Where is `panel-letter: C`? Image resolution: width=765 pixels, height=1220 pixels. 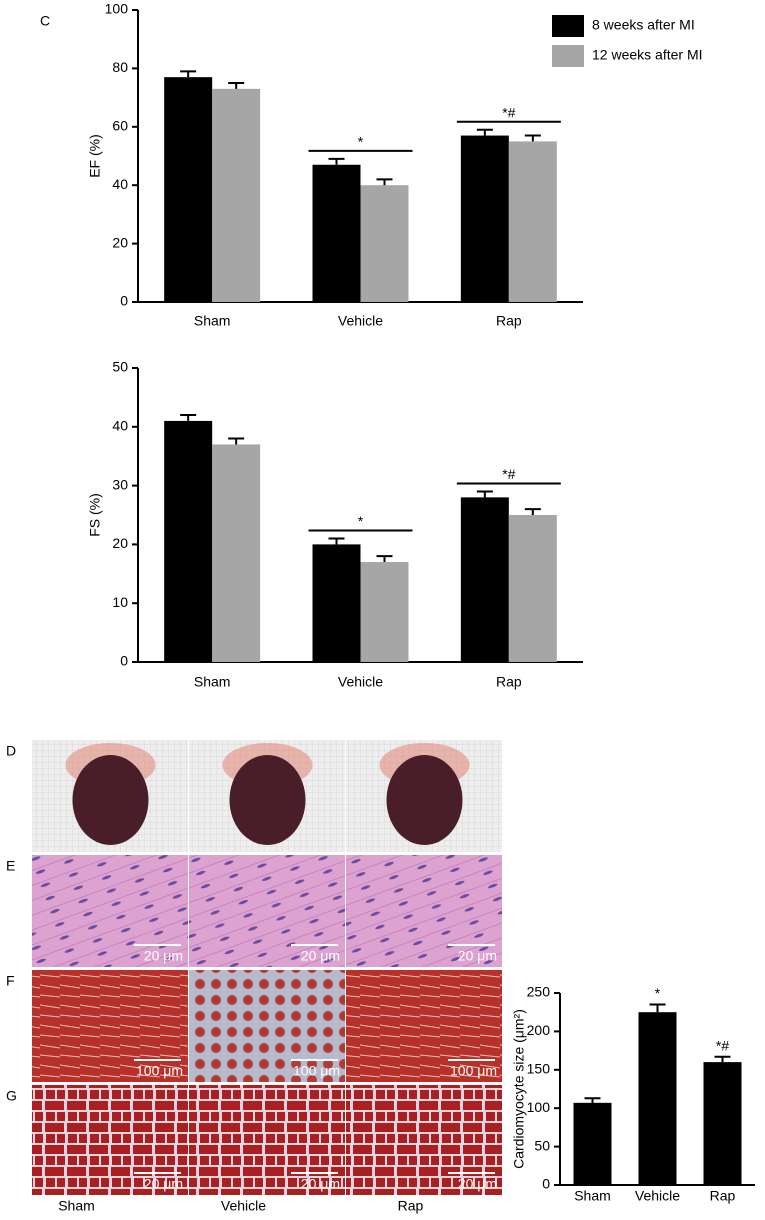
panel-letter: C is located at coordinates (45, 21).